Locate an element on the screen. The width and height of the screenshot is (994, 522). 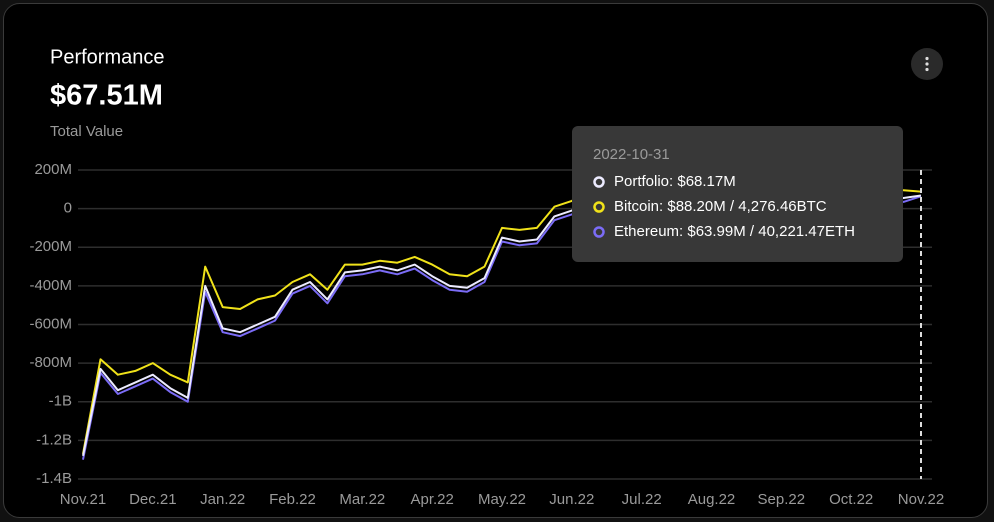
y-tick-label: -1B is located at coordinates (60, 401).